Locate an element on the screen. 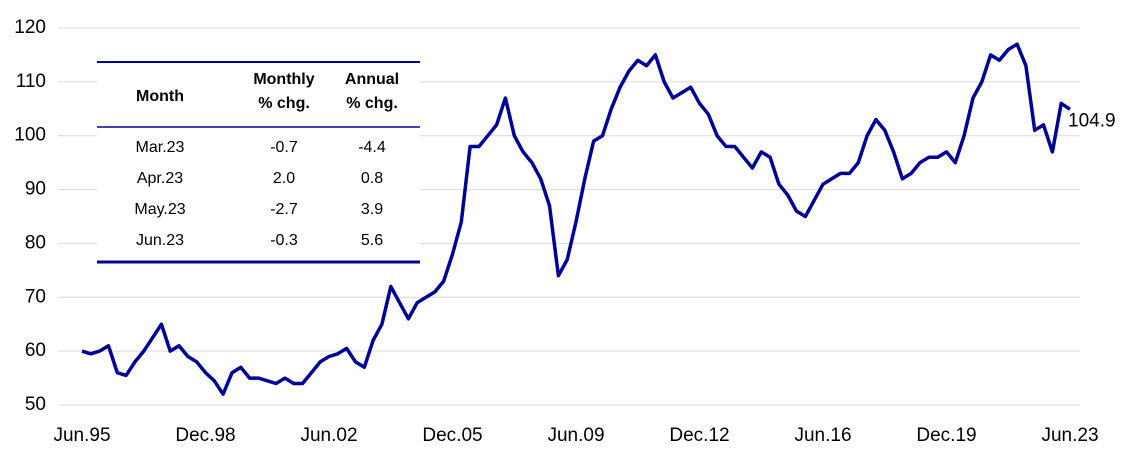 The image size is (1129, 452). table-cell: -4.4 is located at coordinates (372, 147).